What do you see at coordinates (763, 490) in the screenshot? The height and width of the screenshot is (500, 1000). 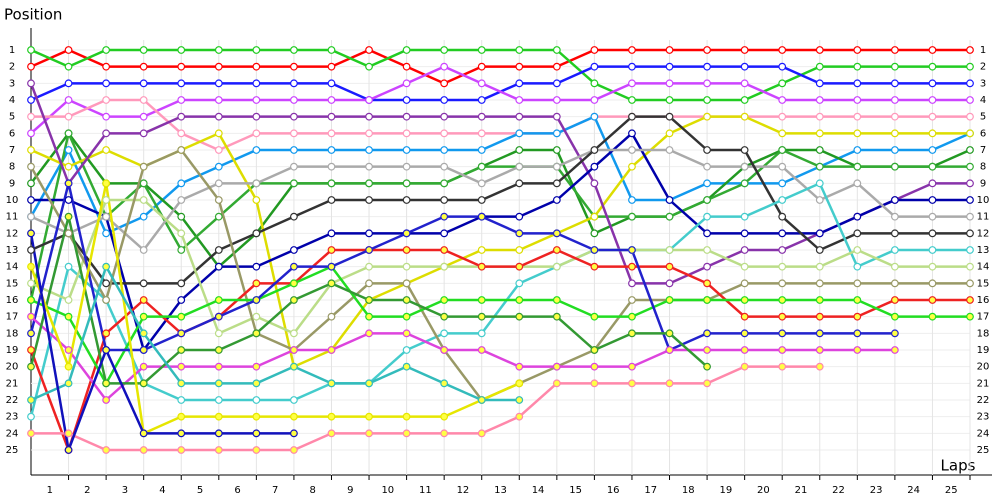 I see `x-tick-label: 20` at bounding box center [763, 490].